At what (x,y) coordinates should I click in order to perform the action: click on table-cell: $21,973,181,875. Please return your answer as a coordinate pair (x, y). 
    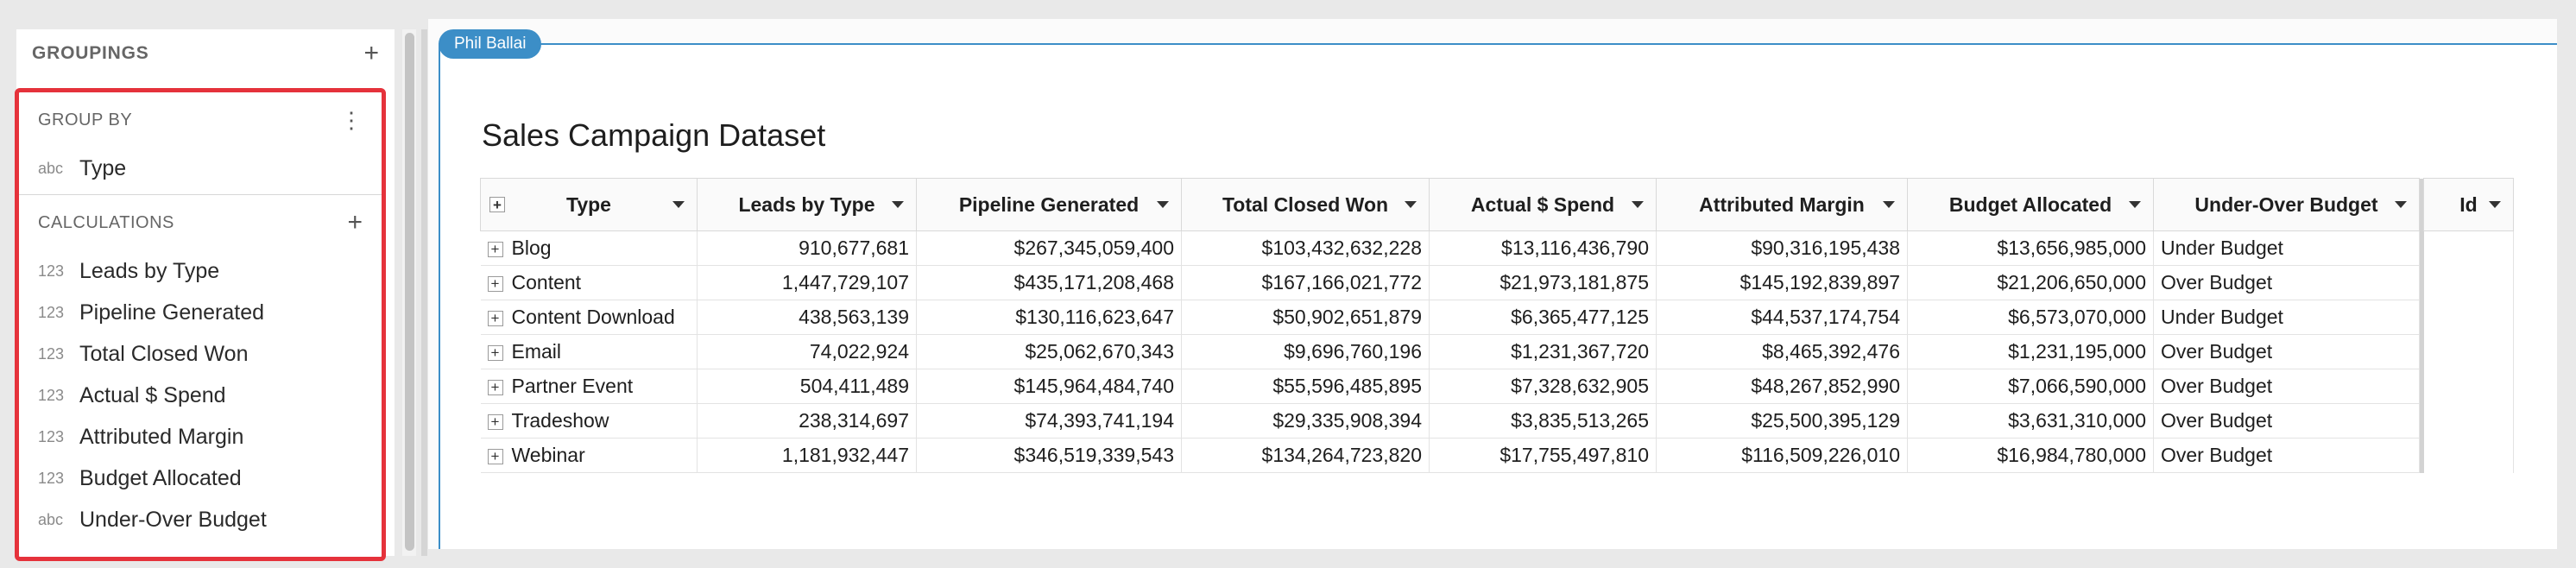
    Looking at the image, I should click on (1543, 282).